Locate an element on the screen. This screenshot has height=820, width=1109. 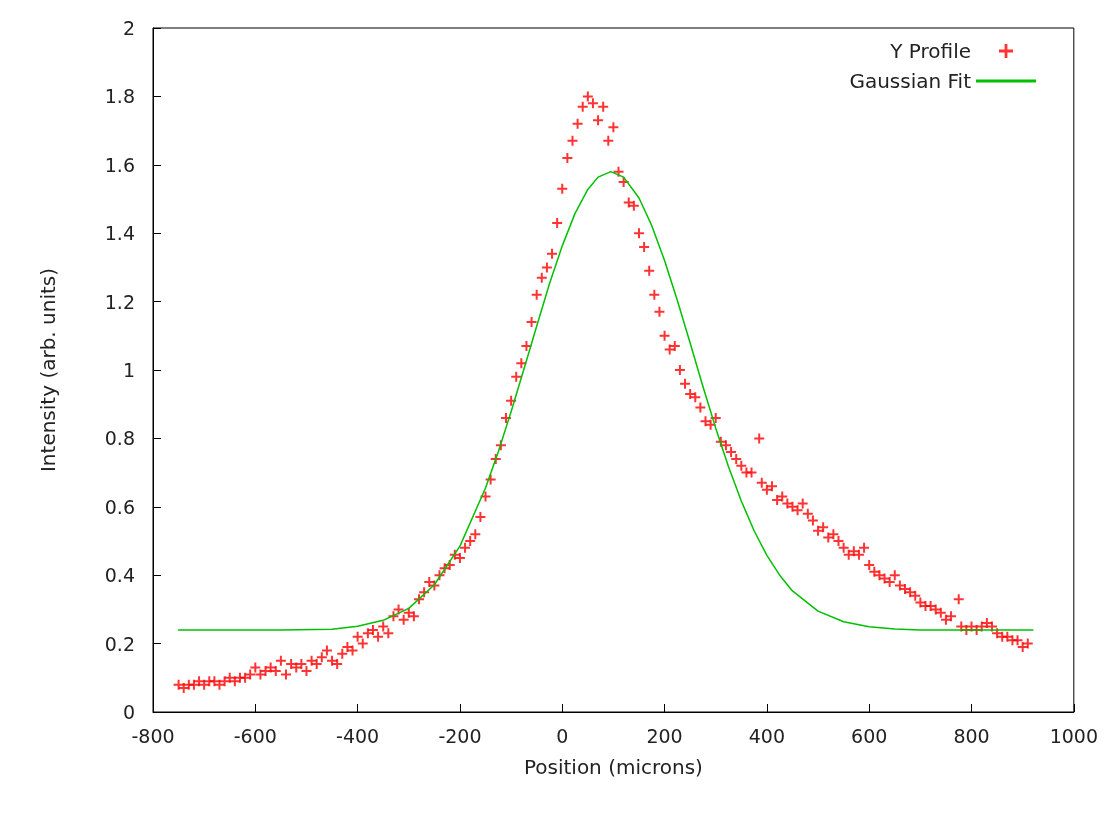
y-tick-label: 1.4 is located at coordinates (119, 233).